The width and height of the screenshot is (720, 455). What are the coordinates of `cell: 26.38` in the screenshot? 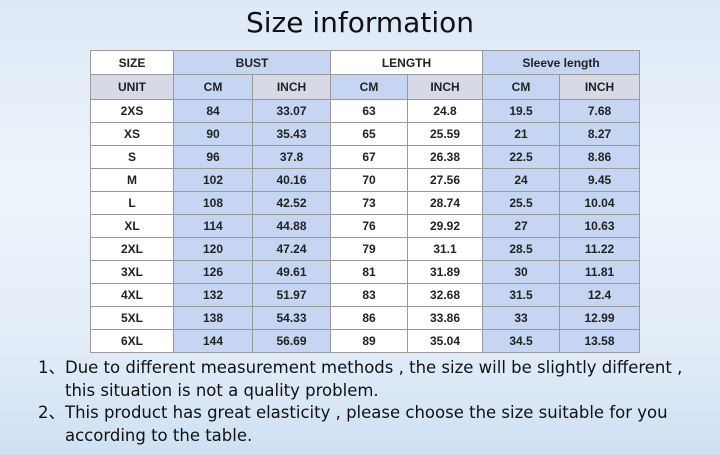 It's located at (445, 157).